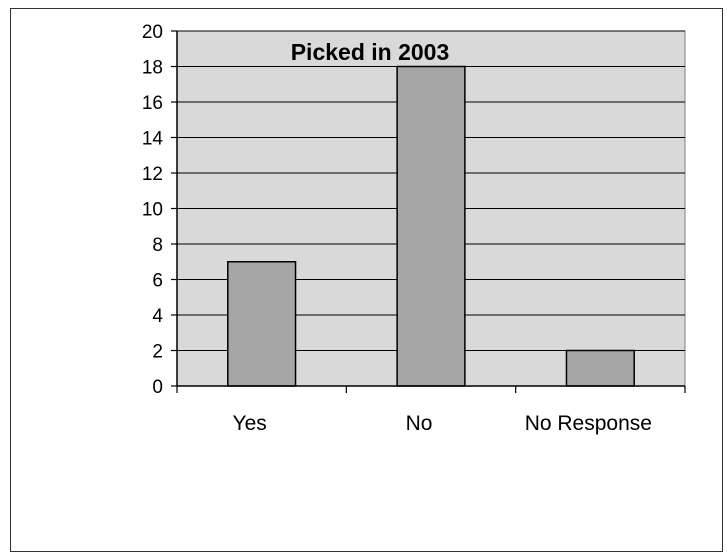 This screenshot has height=556, width=727. What do you see at coordinates (157, 387) in the screenshot?
I see `y-tick-label: 0` at bounding box center [157, 387].